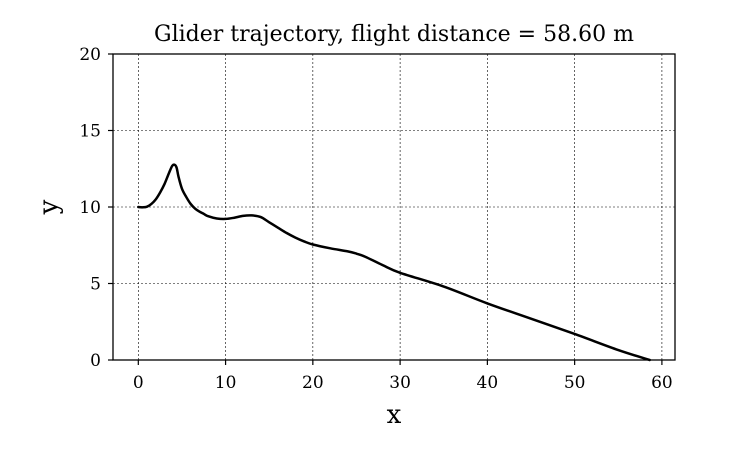 The image size is (750, 450). What do you see at coordinates (90, 132) in the screenshot?
I see `y-tick-label: 15` at bounding box center [90, 132].